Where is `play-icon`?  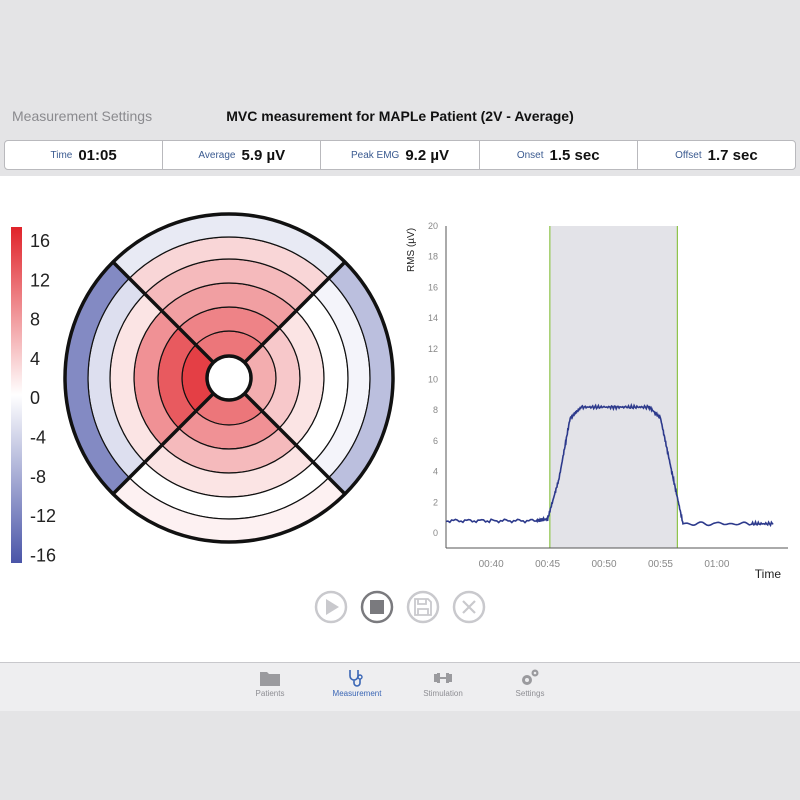 play-icon is located at coordinates (331, 607).